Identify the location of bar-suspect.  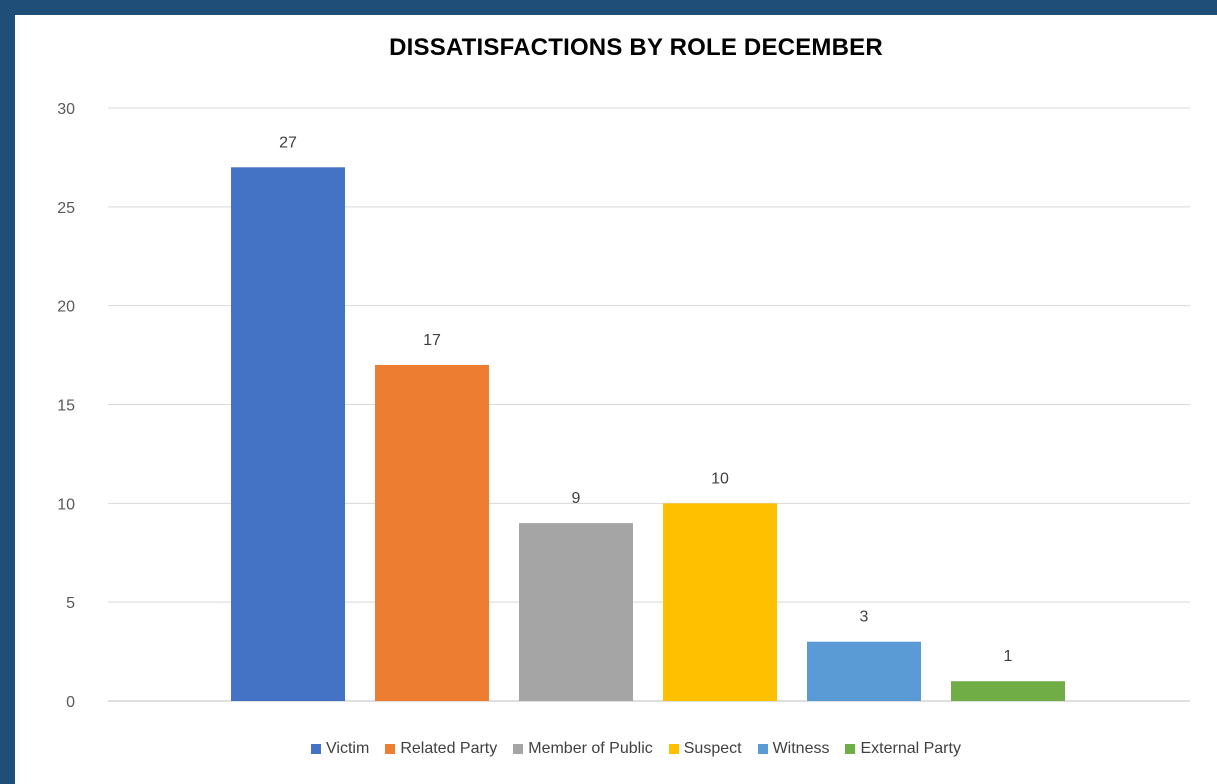
(720, 602).